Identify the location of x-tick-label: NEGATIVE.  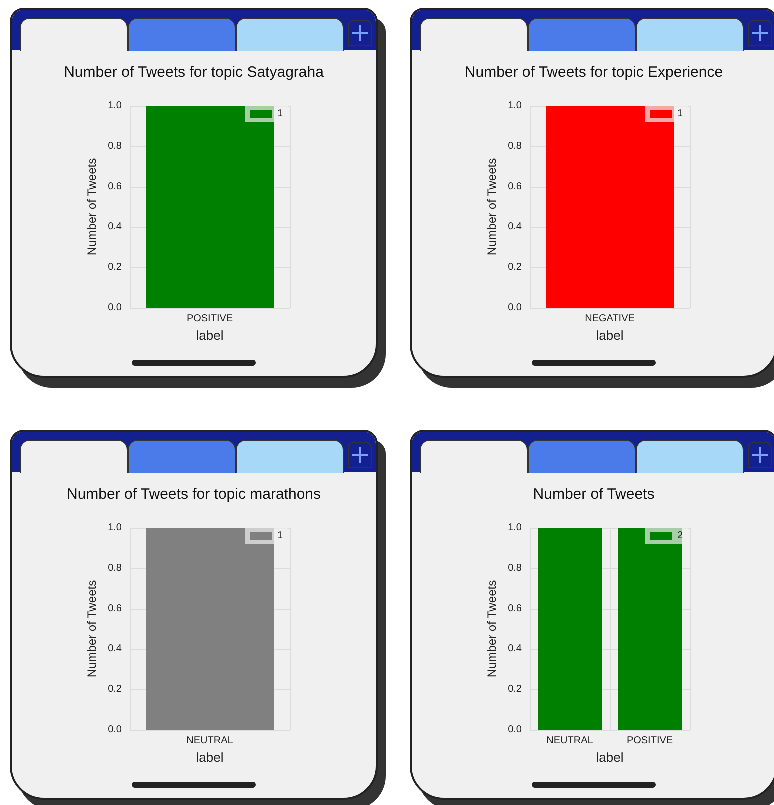
(610, 319).